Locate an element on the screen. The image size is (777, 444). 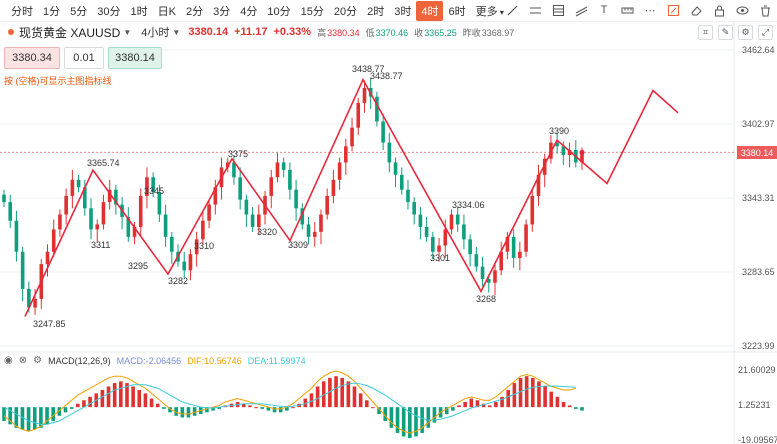
ruler-icon is located at coordinates (627, 10).